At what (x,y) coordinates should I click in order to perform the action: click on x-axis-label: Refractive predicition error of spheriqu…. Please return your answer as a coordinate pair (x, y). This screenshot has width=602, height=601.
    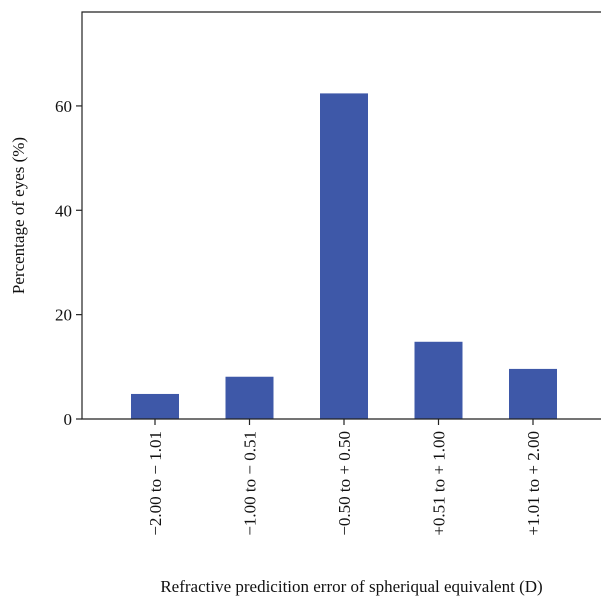
    Looking at the image, I should click on (351, 586).